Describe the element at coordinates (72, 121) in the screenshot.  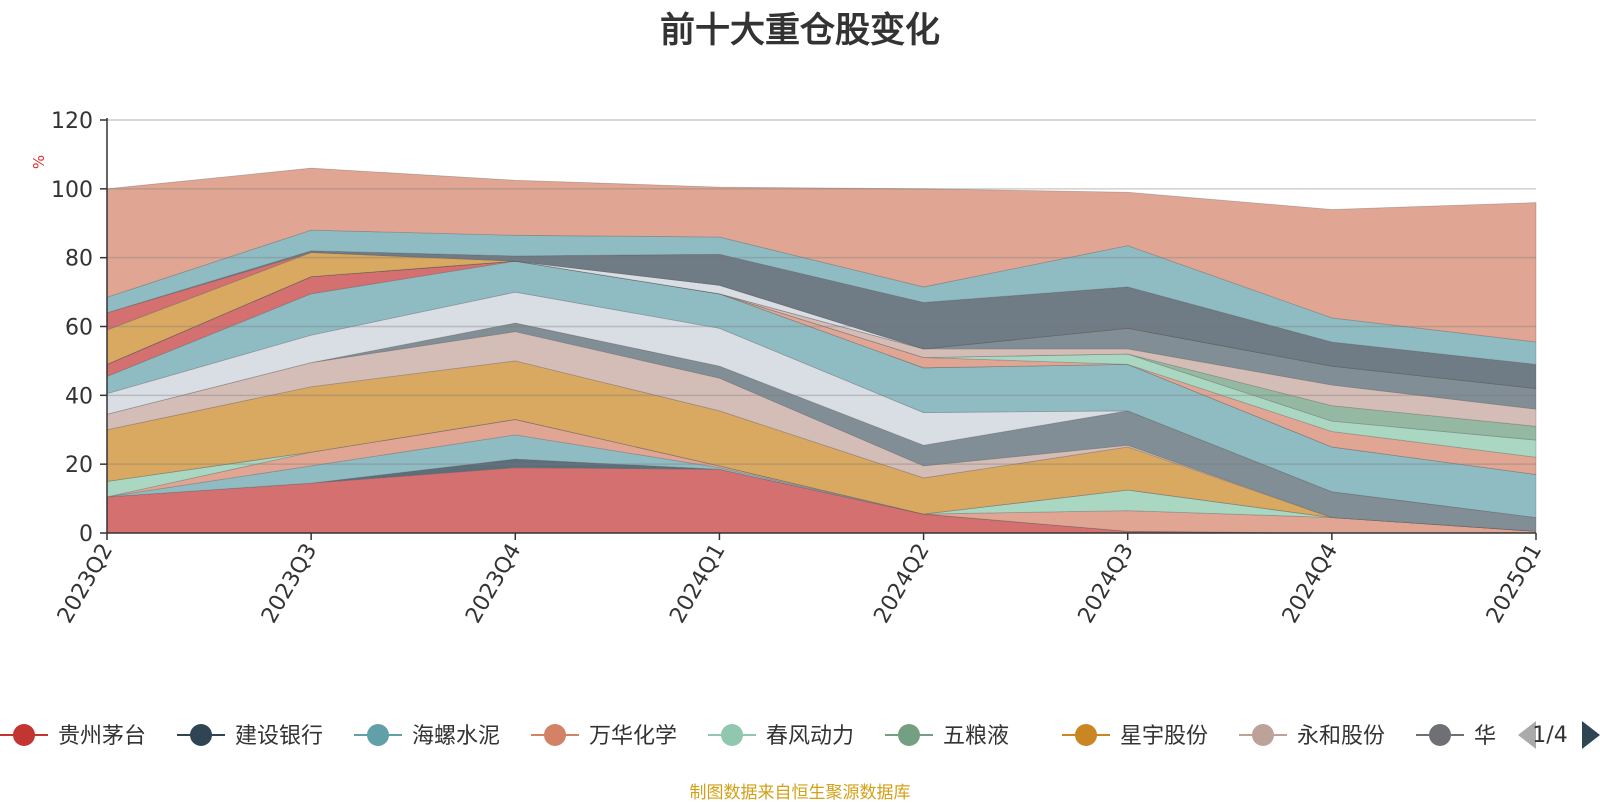
I see `y-tick-label: 120` at that location.